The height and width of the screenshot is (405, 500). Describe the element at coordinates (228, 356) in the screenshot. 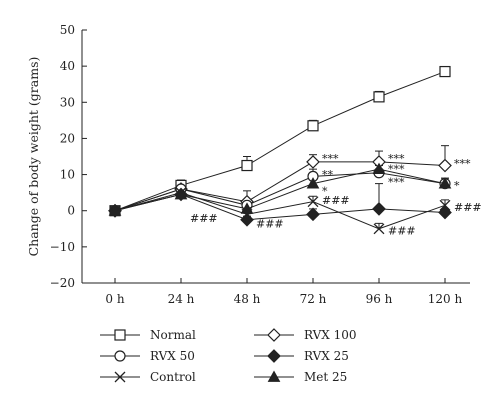

I see `legend: Normal RVX 100 RVX 50 RVX 25 Control Met 25` at that location.